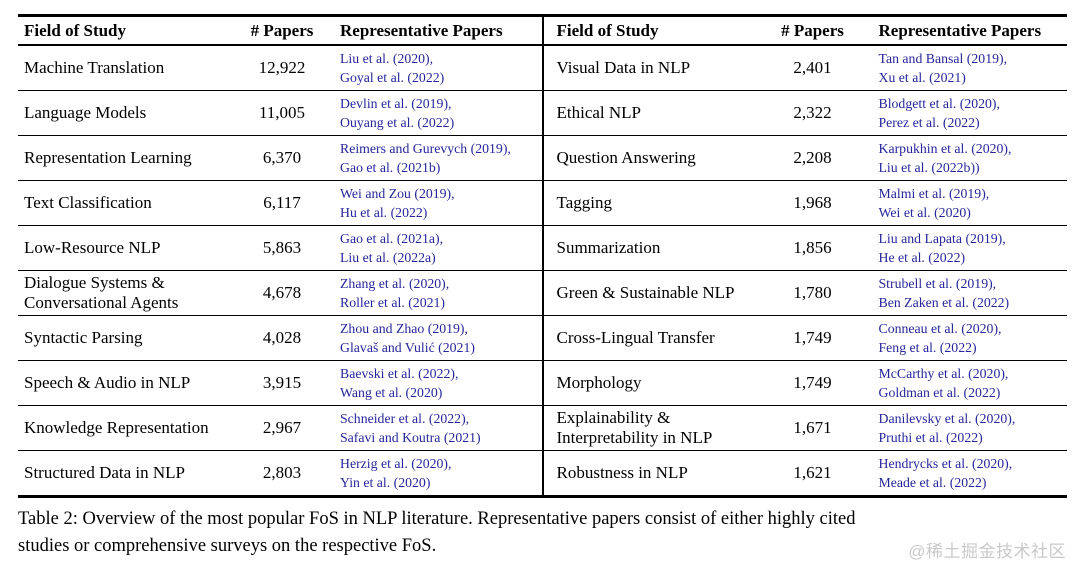  What do you see at coordinates (943, 373) in the screenshot?
I see `citation-link: McCarthy et al. (2020),` at bounding box center [943, 373].